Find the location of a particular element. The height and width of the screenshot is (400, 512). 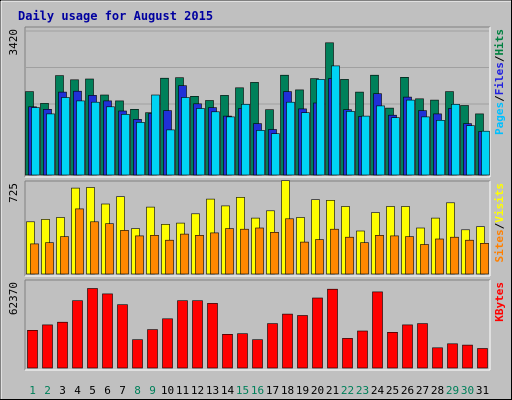

x-tick-label: 28 is located at coordinates (437, 390).